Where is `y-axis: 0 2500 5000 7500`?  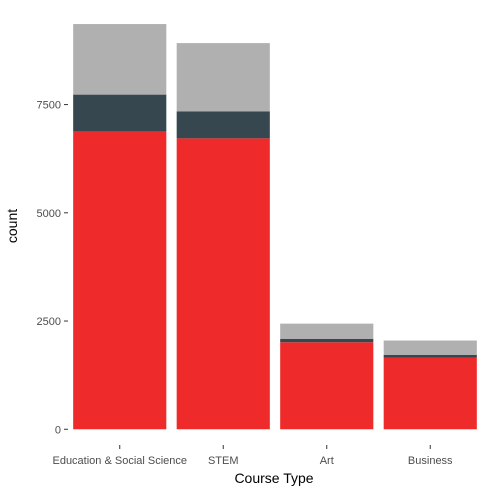
y-axis: 0 2500 5000 7500 is located at coordinates (52, 268).